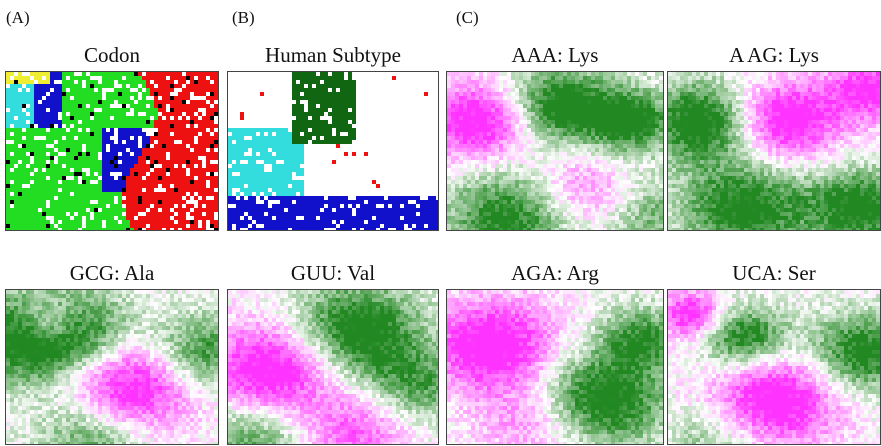 This screenshot has height=446, width=881. Describe the element at coordinates (467, 17) in the screenshot. I see `panel-label-c: (C)` at that location.